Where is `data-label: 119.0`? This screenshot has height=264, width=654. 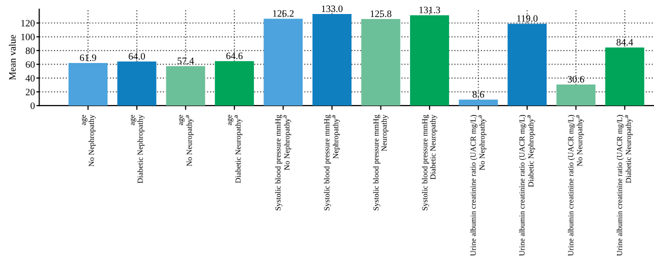 data-label: 119.0 is located at coordinates (527, 18).